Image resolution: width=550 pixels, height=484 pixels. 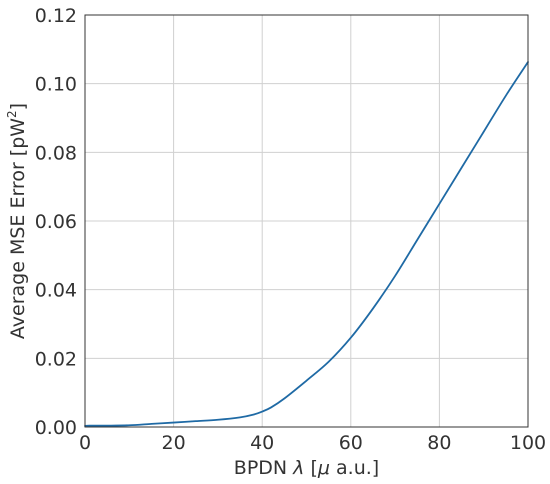 I want to click on x-axis-label-lambda: λ, so click(x=298, y=468).